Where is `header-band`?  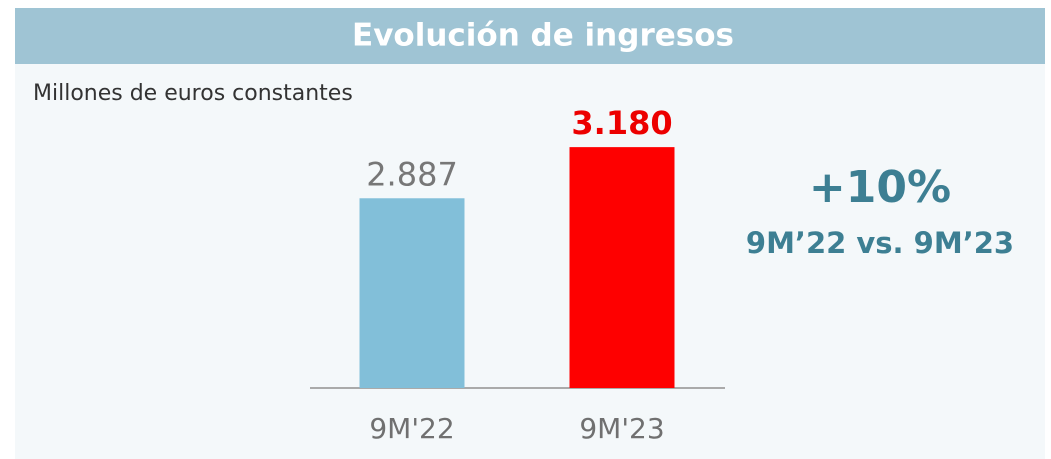
header-band is located at coordinates (530, 36).